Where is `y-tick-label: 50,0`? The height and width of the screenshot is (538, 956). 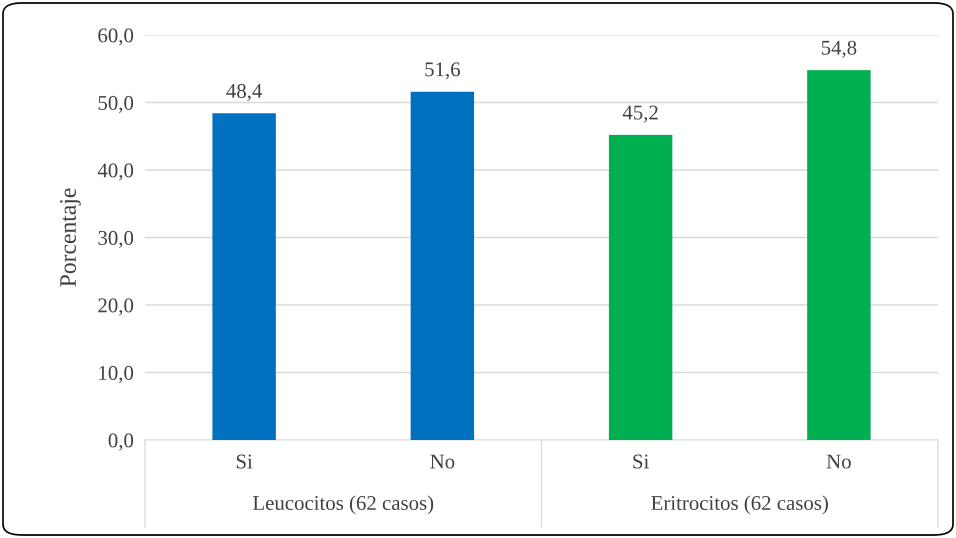 y-tick-label: 50,0 is located at coordinates (116, 104).